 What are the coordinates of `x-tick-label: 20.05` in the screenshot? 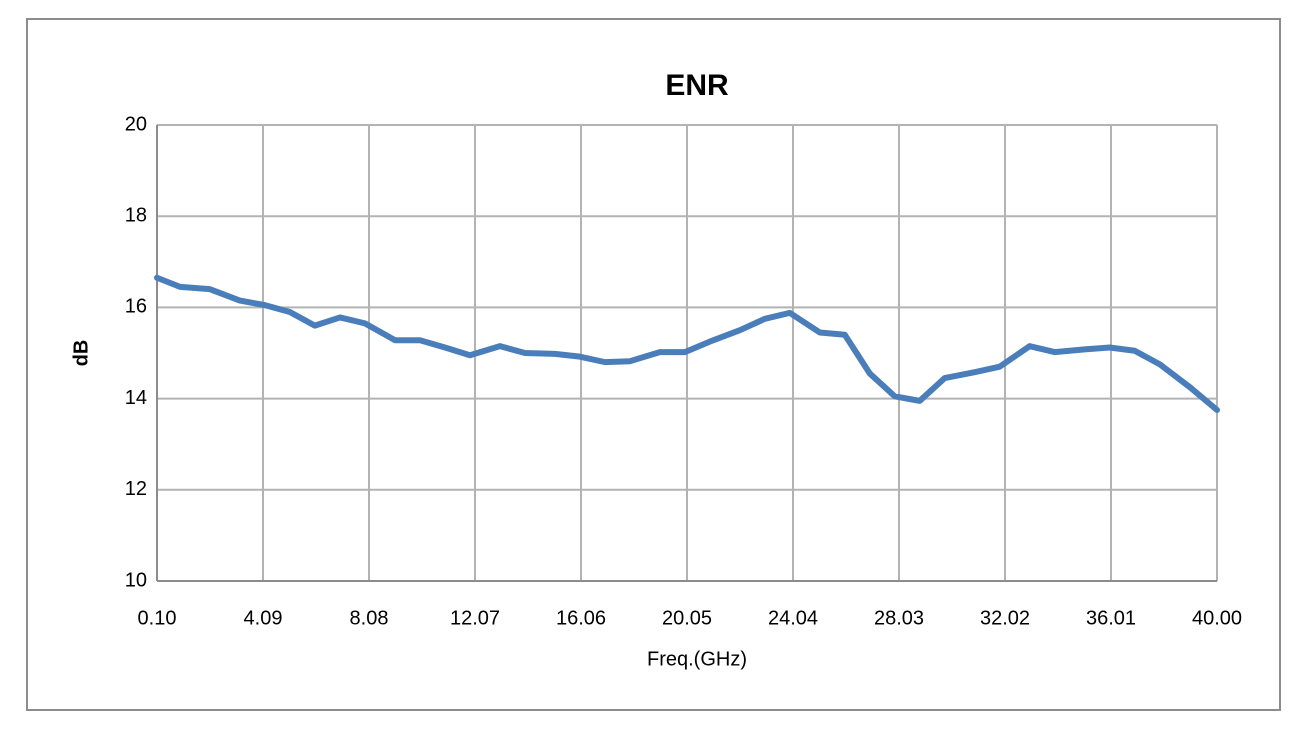 It's located at (687, 618).